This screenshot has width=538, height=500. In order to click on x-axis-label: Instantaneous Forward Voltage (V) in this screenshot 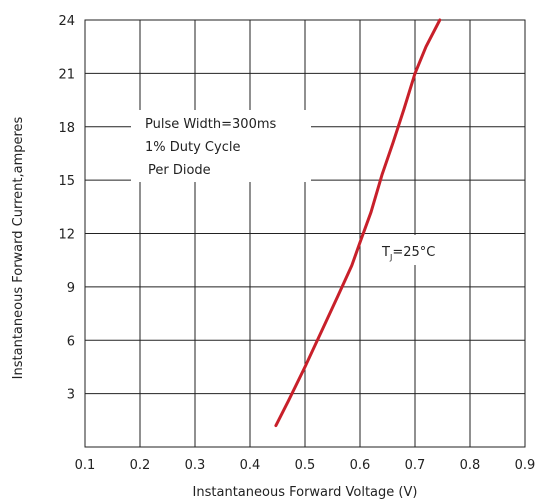, I will do `click(305, 492)`.